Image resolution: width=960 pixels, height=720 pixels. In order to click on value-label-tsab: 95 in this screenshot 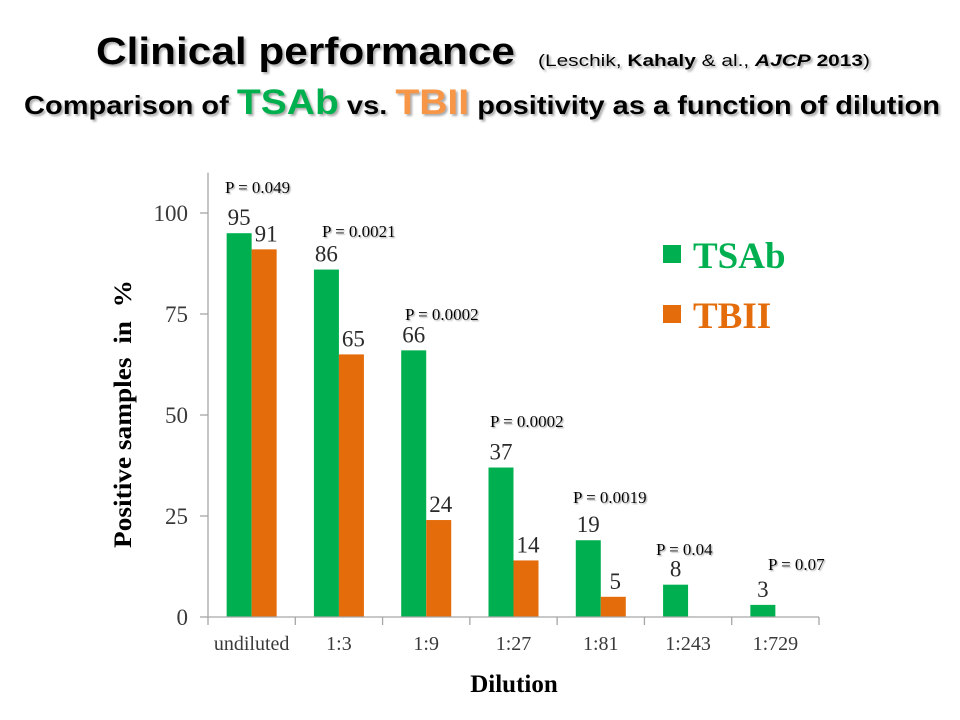, I will do `click(239, 217)`.